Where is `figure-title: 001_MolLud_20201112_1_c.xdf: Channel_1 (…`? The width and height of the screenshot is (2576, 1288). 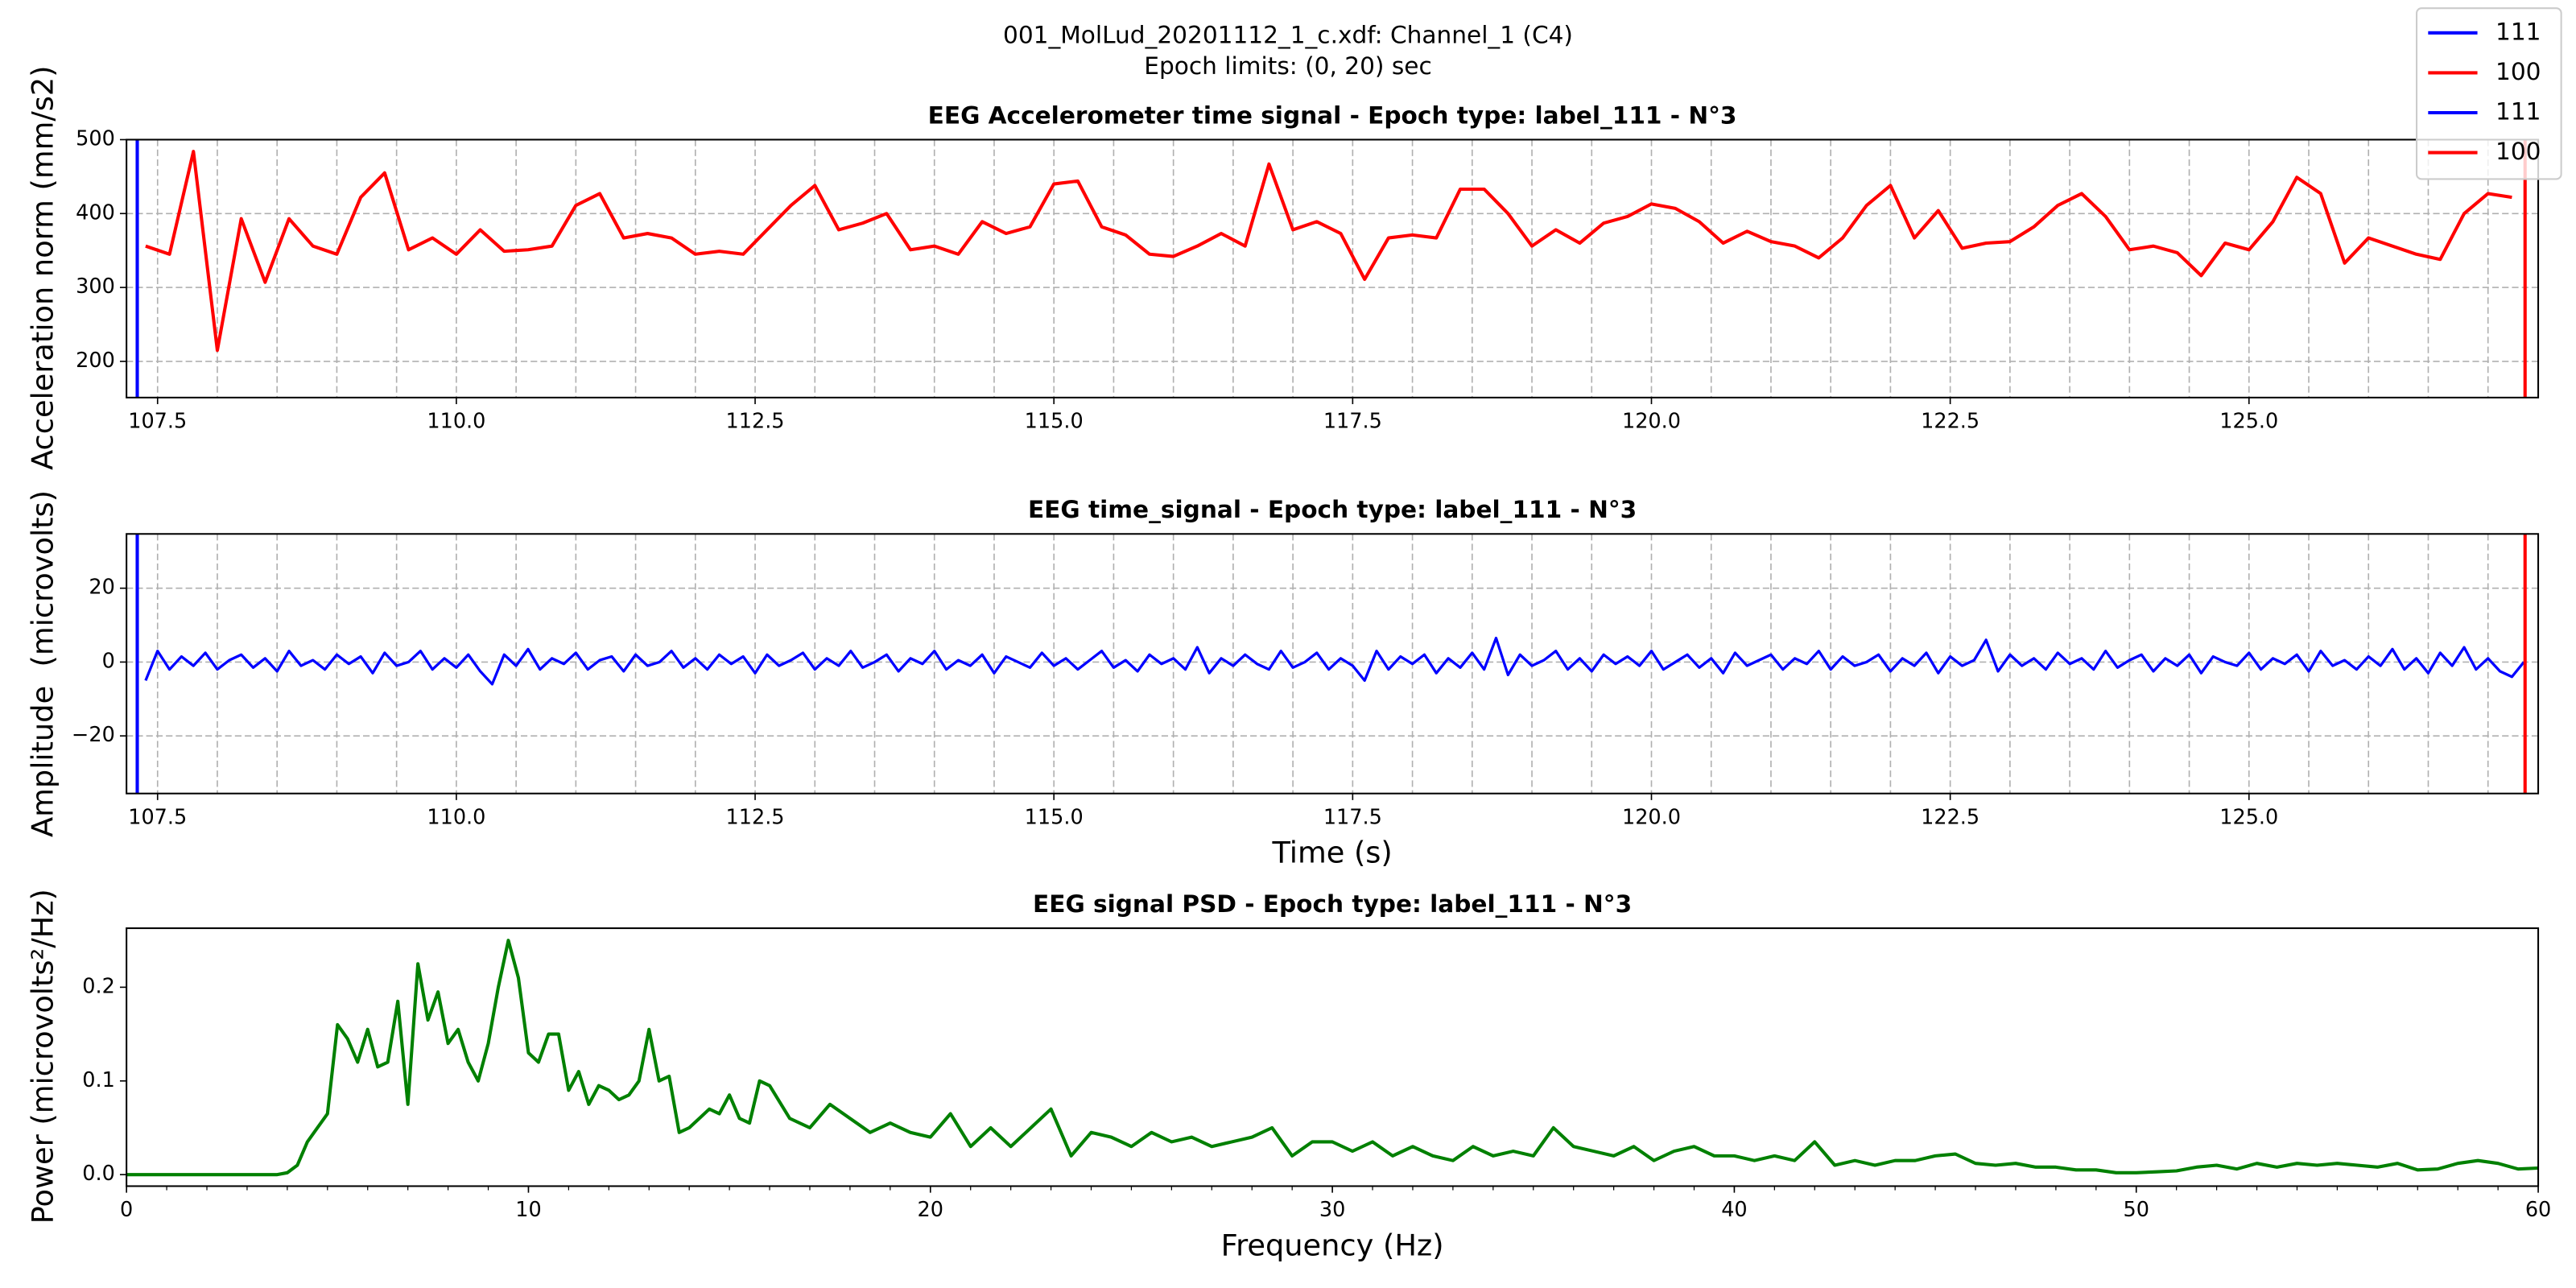 figure-title: 001_MolLud_20201112_1_c.xdf: Channel_1 (… is located at coordinates (1288, 34).